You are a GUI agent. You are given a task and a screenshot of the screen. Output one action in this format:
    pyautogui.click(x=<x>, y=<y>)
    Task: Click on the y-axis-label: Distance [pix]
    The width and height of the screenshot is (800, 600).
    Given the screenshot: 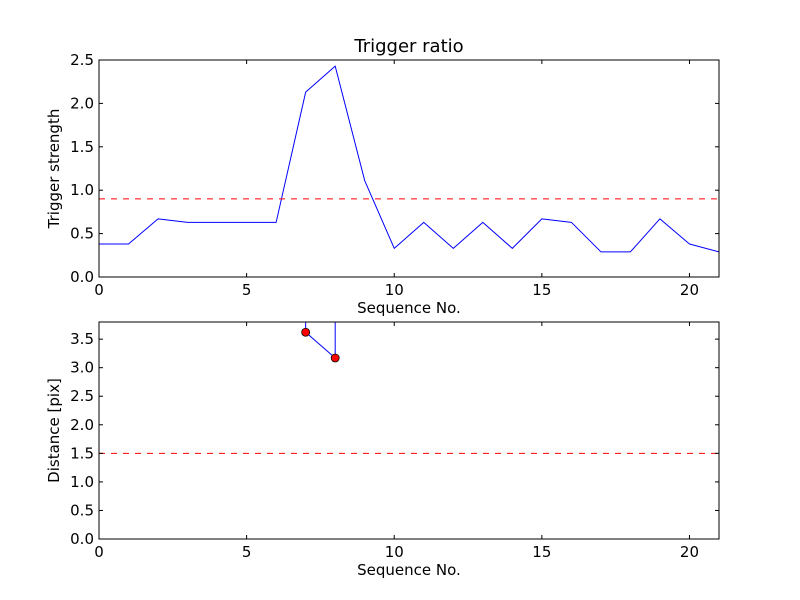 What is the action you would take?
    pyautogui.click(x=54, y=430)
    